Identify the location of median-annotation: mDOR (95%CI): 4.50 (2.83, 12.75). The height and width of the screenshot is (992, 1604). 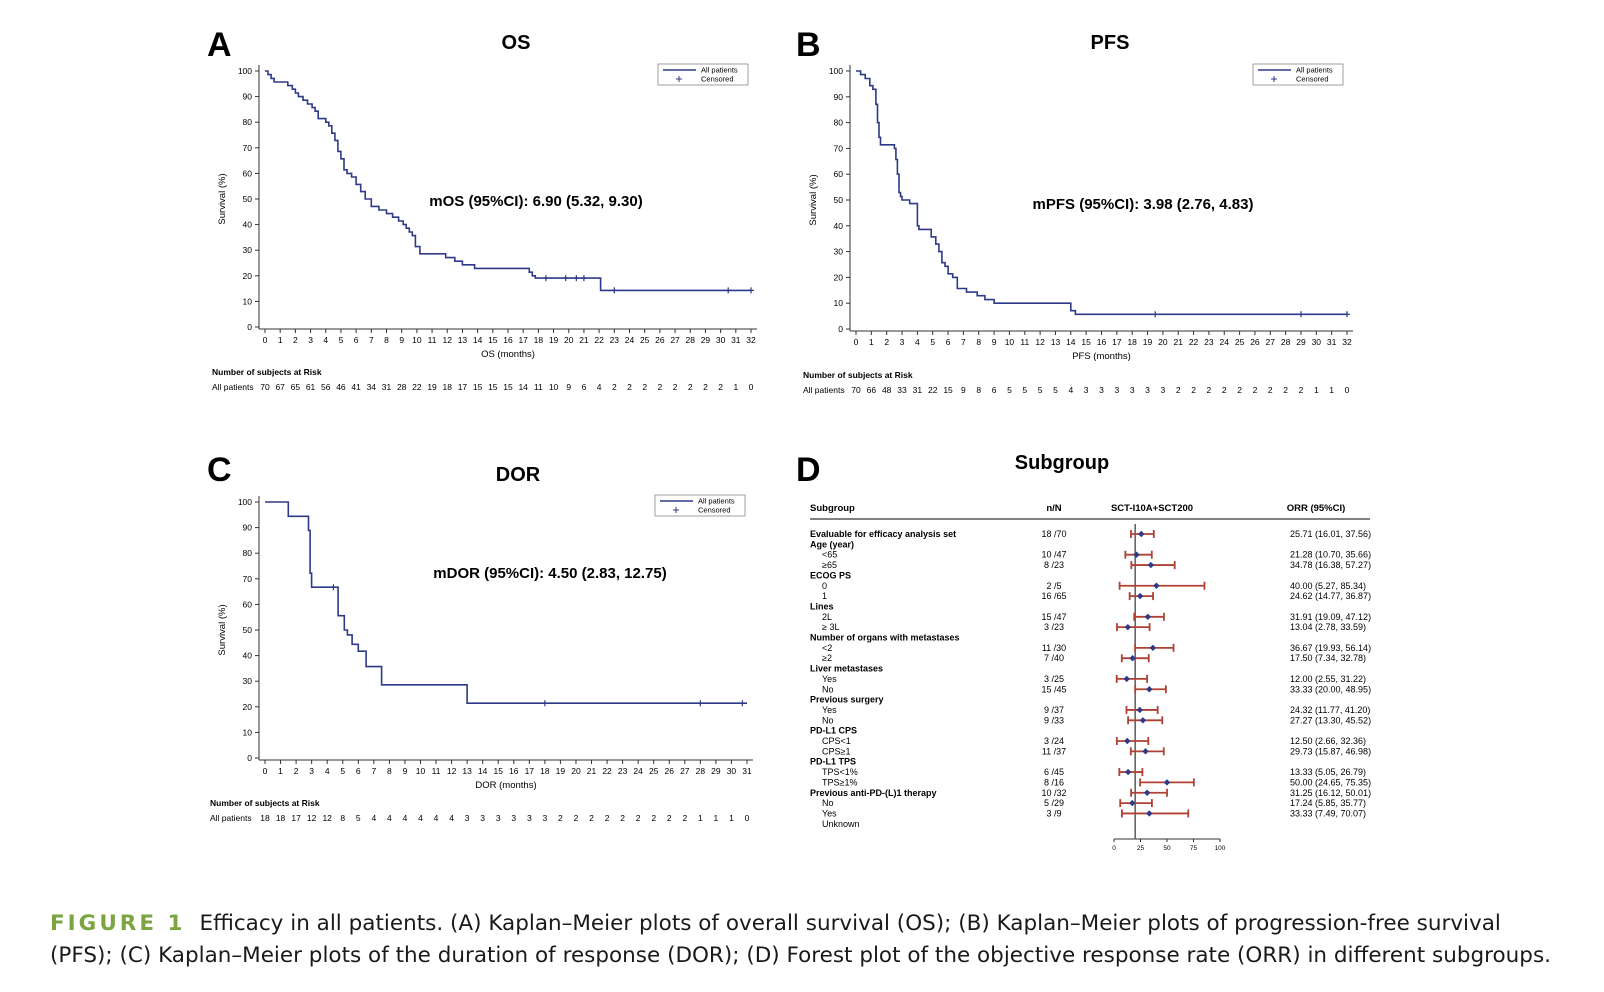
(549, 573).